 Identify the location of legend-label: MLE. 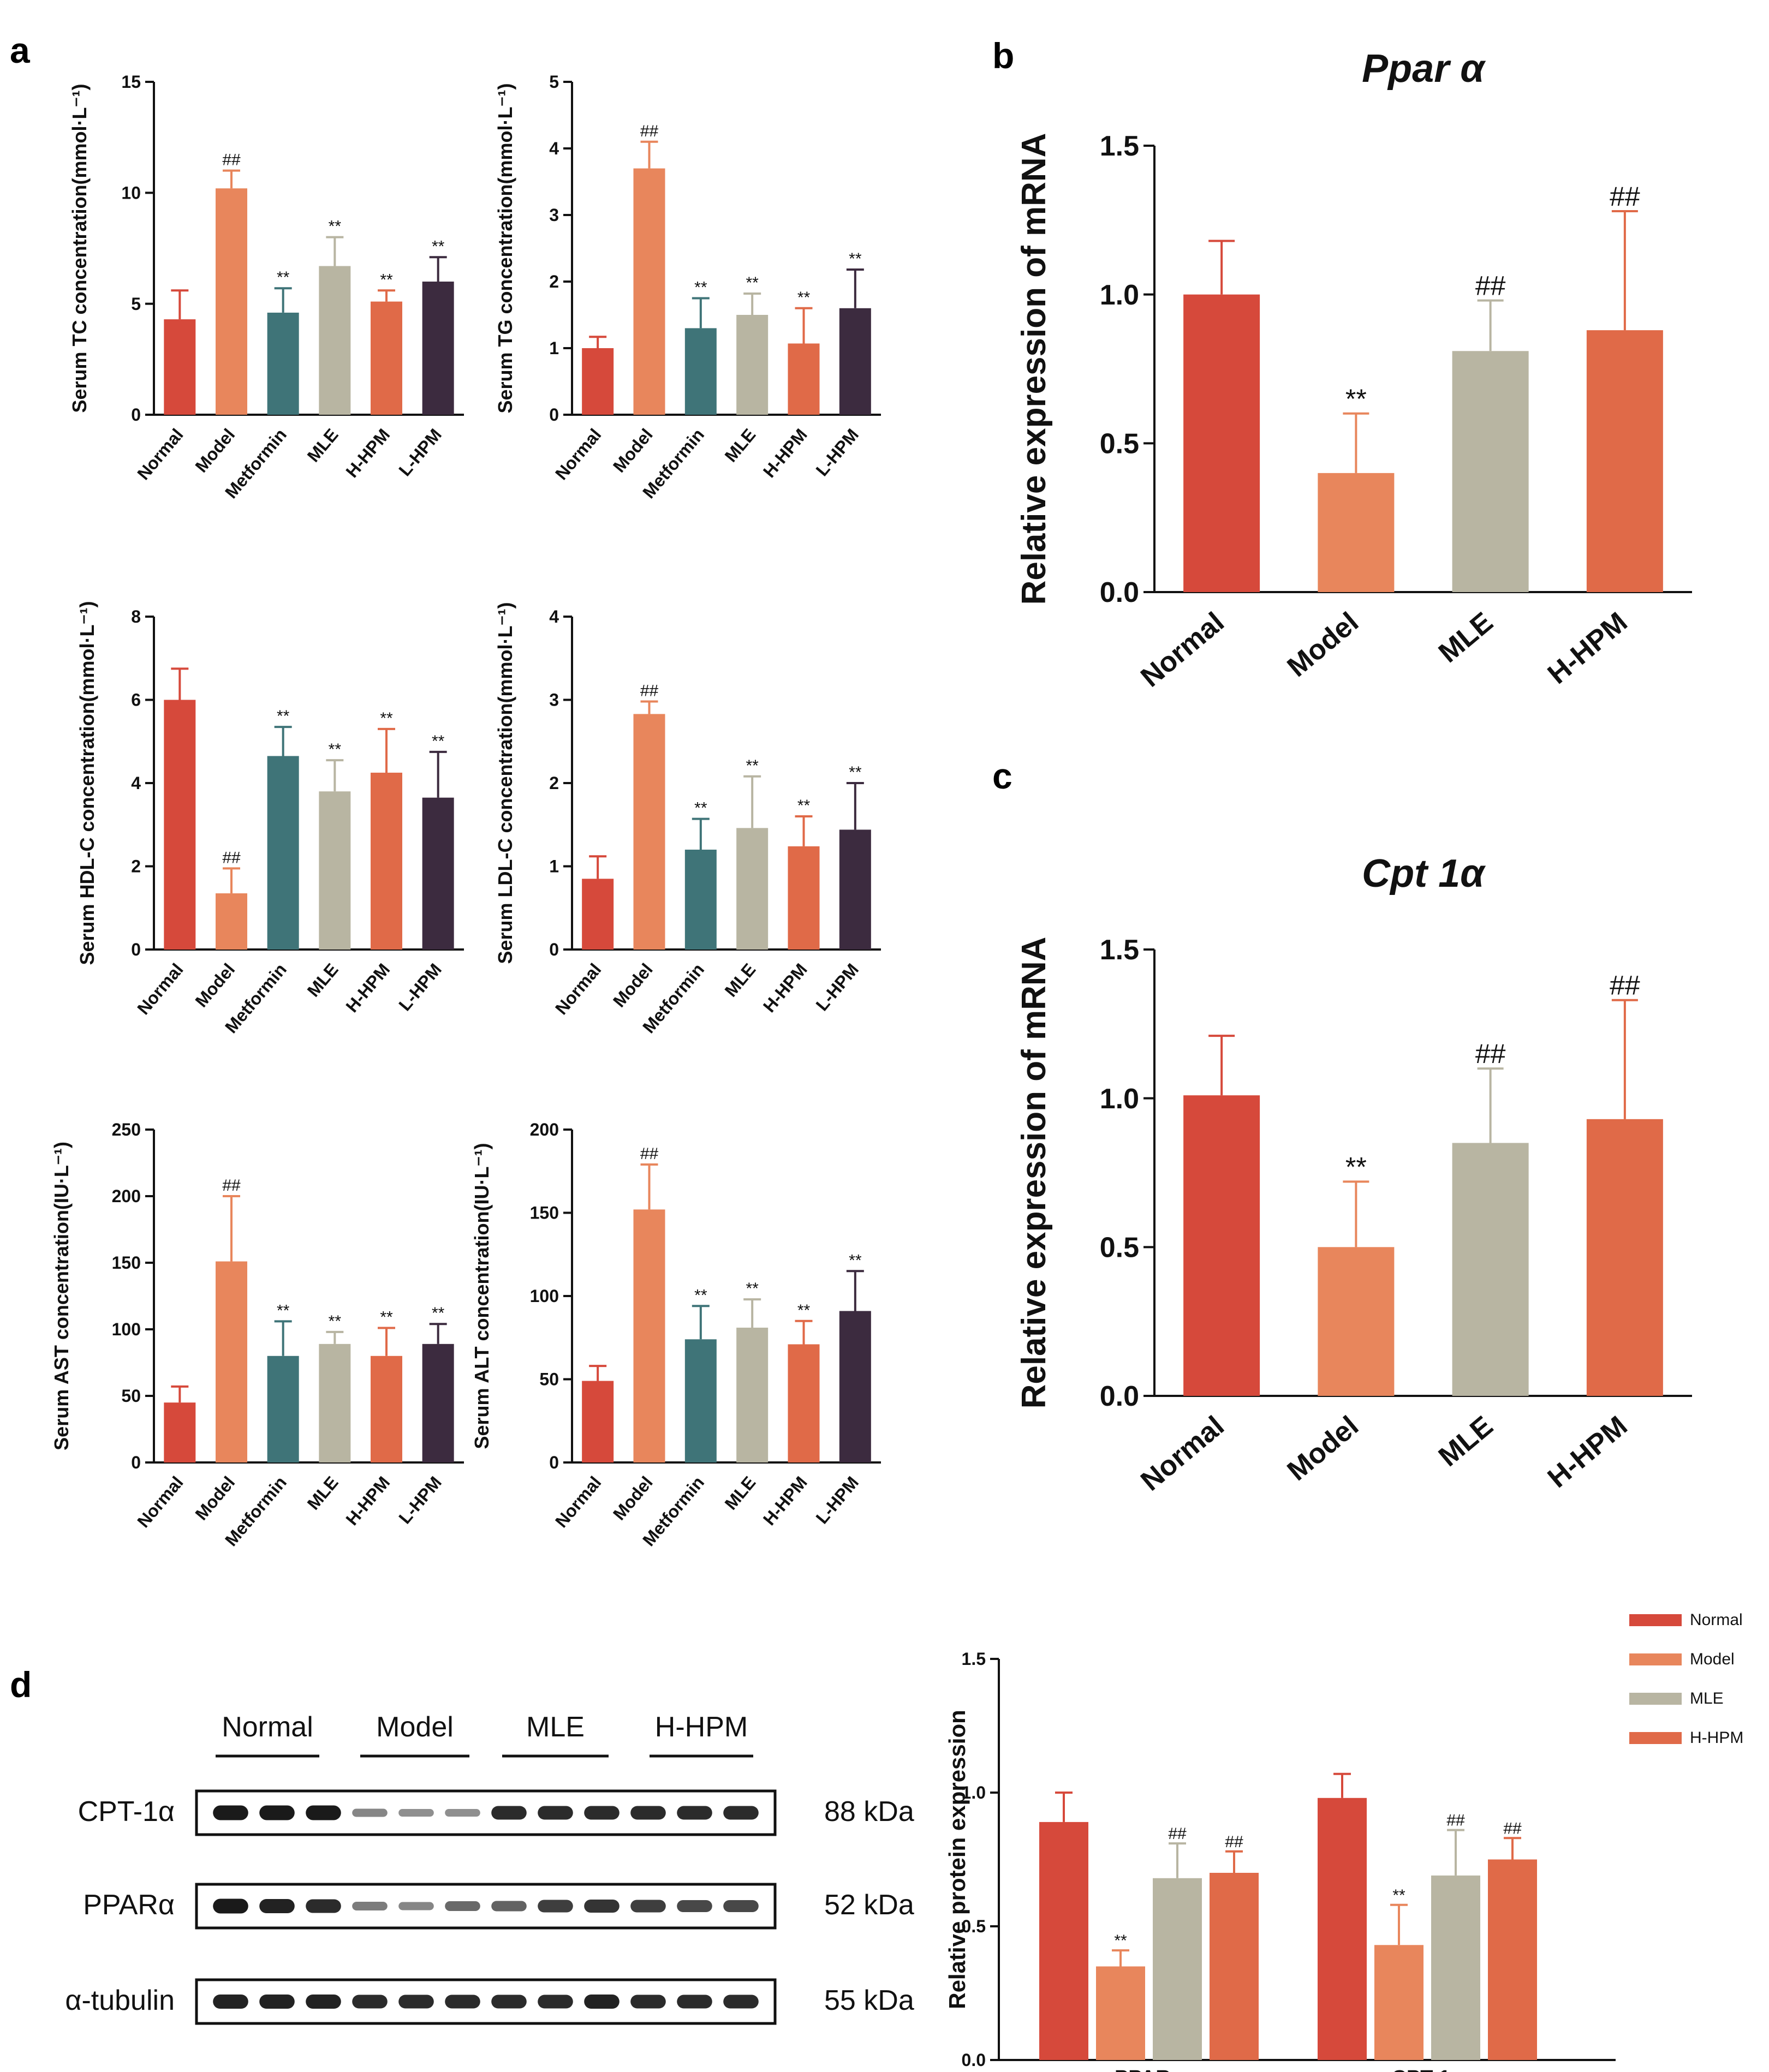
(1707, 1698).